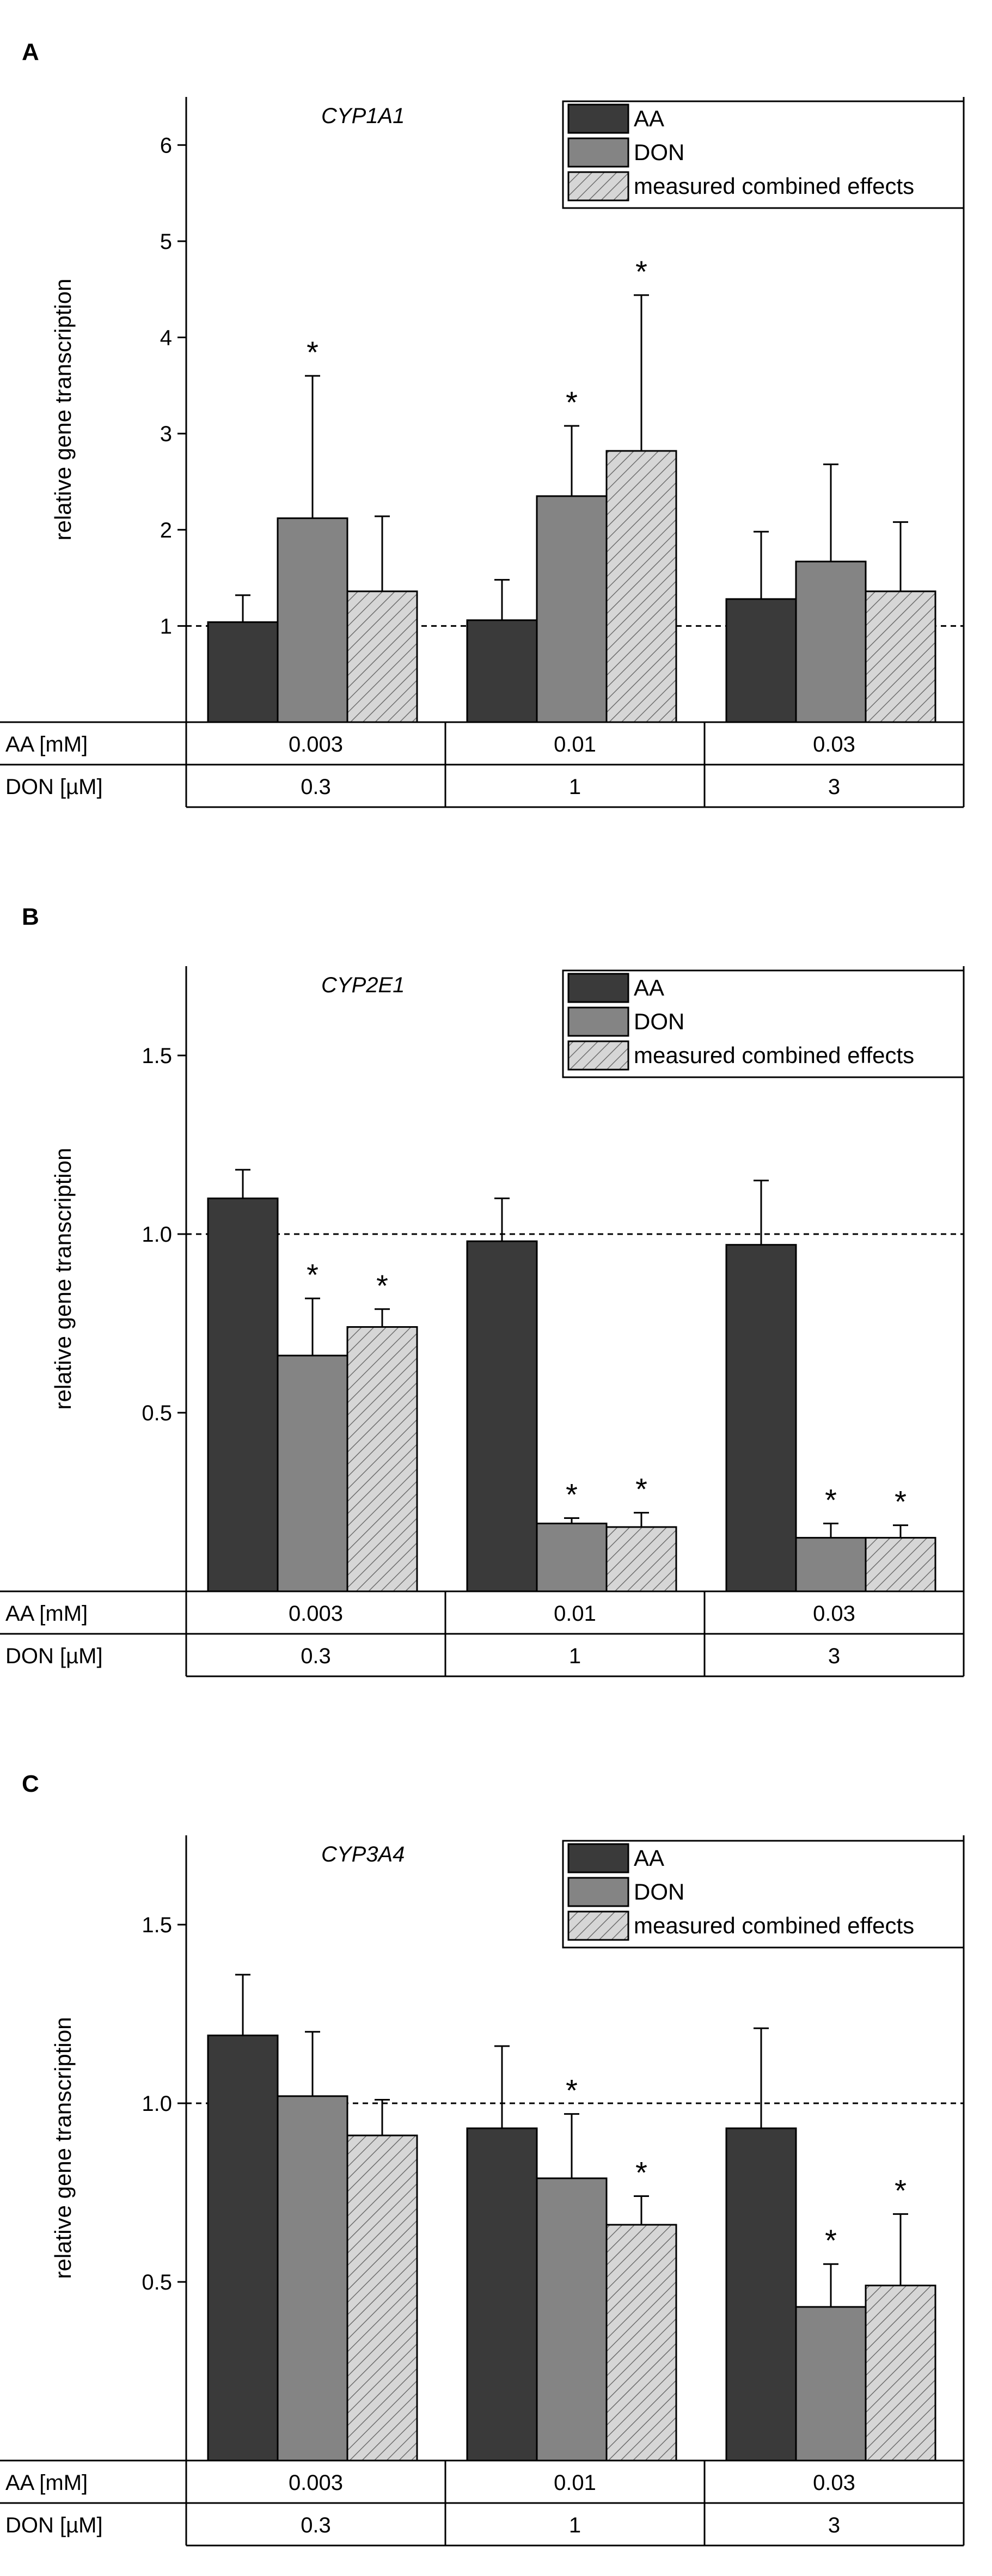 The width and height of the screenshot is (992, 2576). Describe the element at coordinates (166, 530) in the screenshot. I see `y-tick-label: 2` at that location.